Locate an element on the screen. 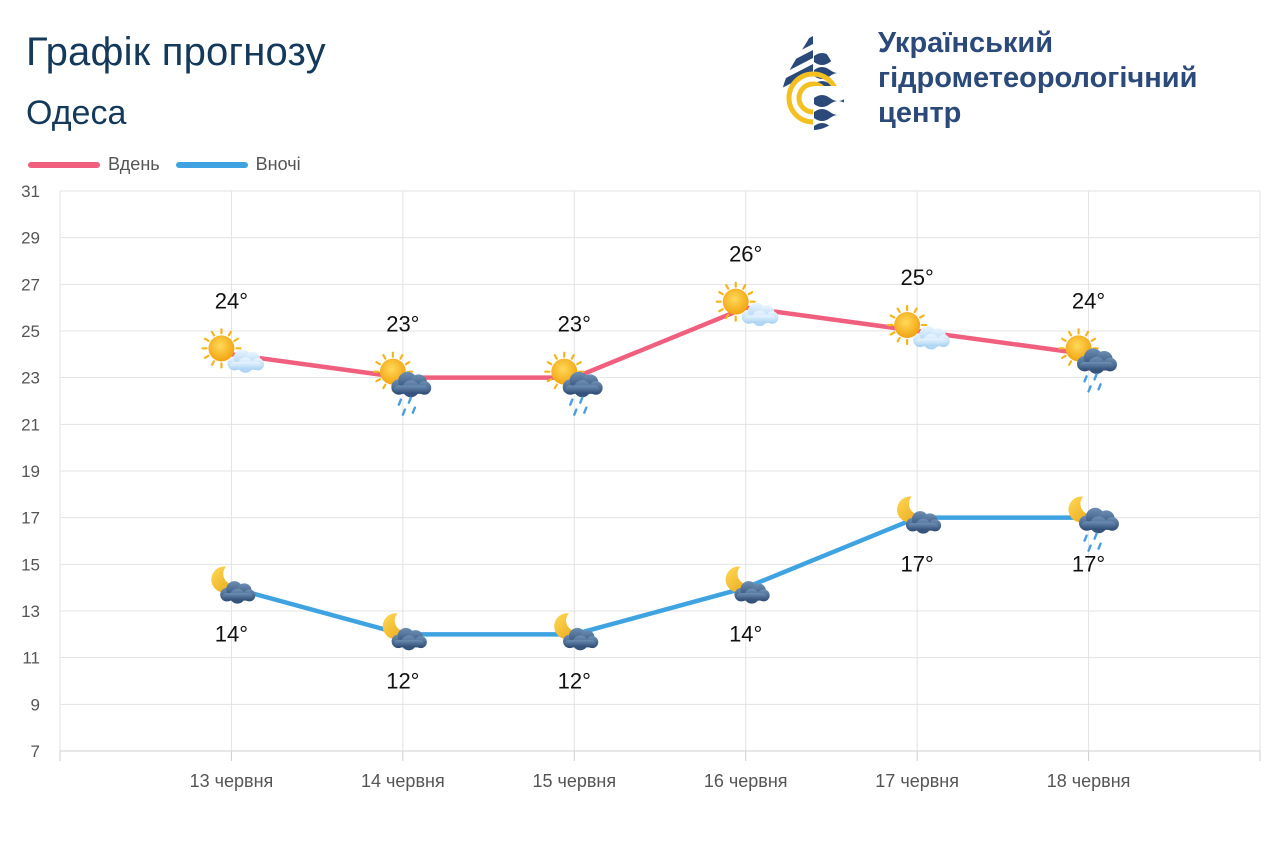 The image size is (1280, 854). sun-cloud-icon is located at coordinates (747, 304).